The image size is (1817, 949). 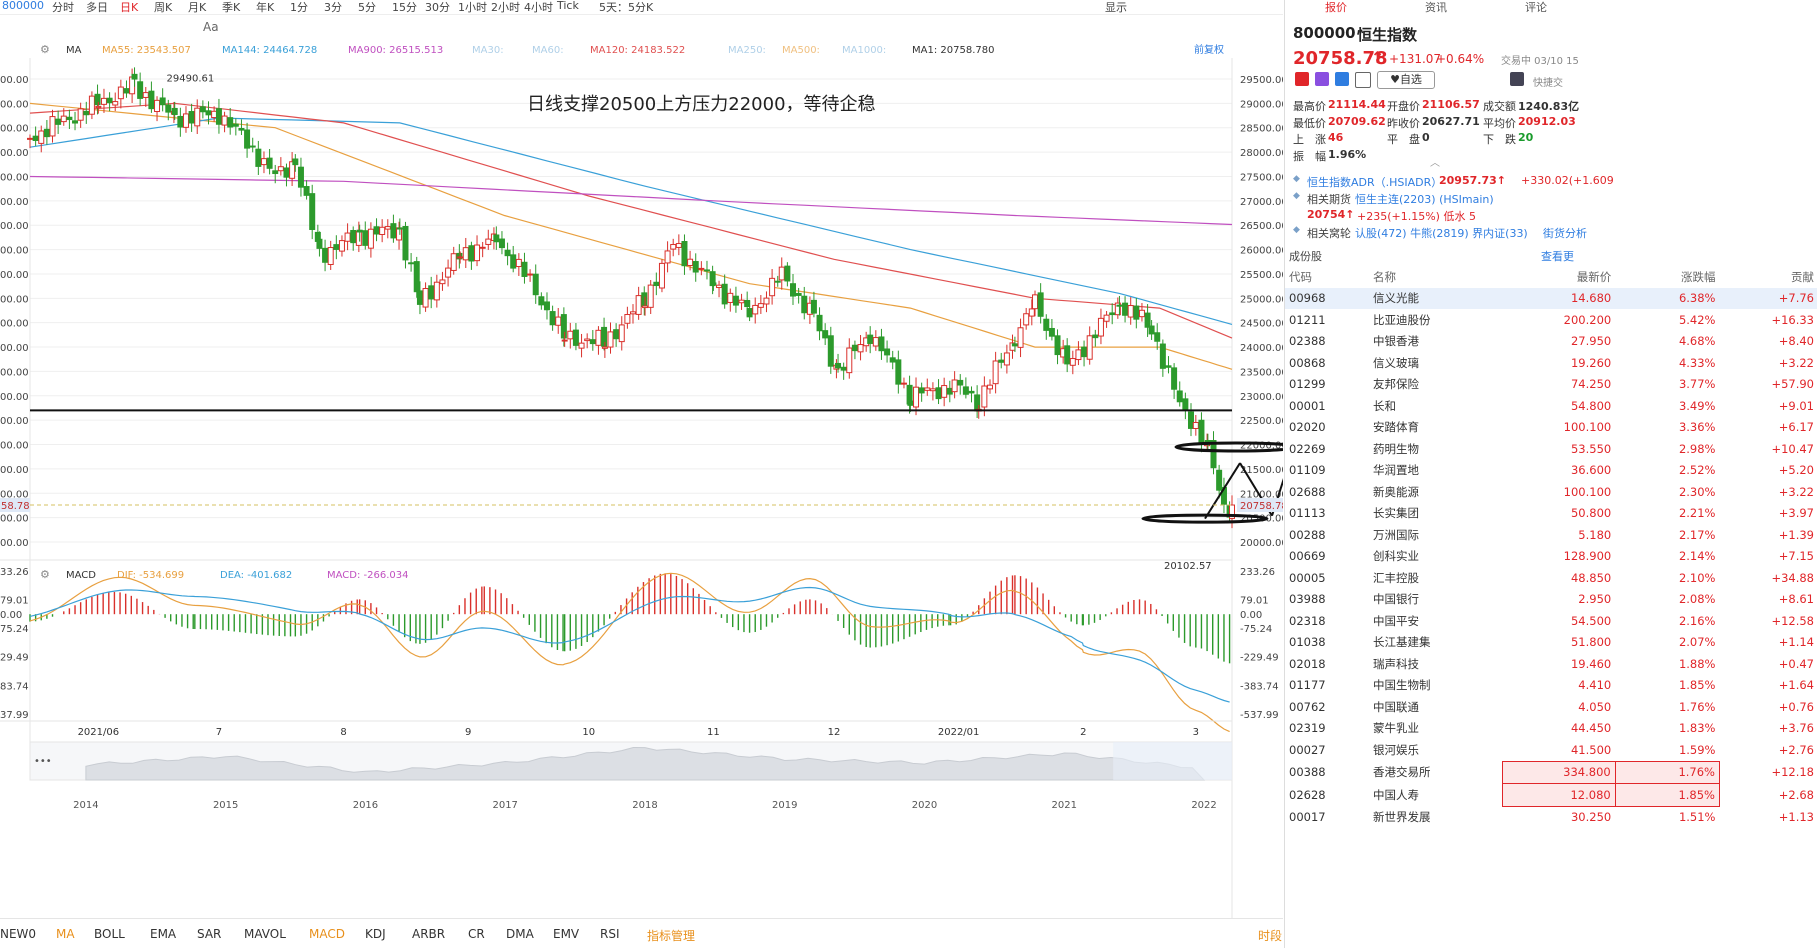 What do you see at coordinates (1548, 81) in the screenshot?
I see `quick-trade-link: 快捷交` at bounding box center [1548, 81].